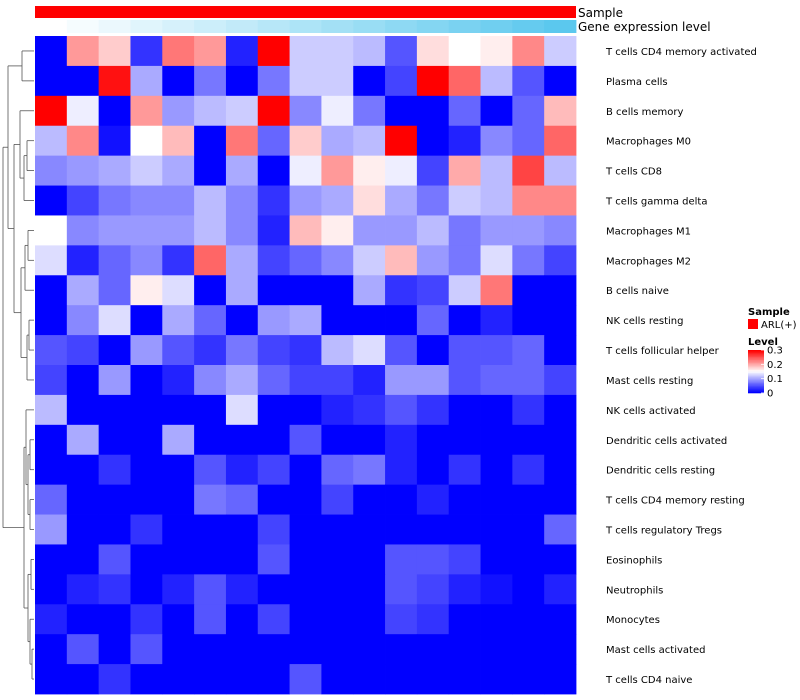 Image resolution: width=800 pixels, height=700 pixels. Describe the element at coordinates (648, 680) in the screenshot. I see `row-label: T cells CD4 naive` at that location.